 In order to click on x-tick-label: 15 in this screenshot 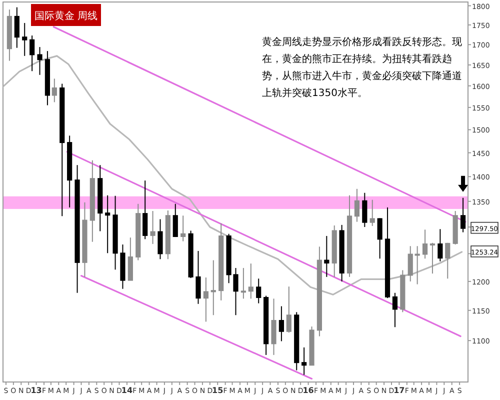, I will do `click(218, 390)`.